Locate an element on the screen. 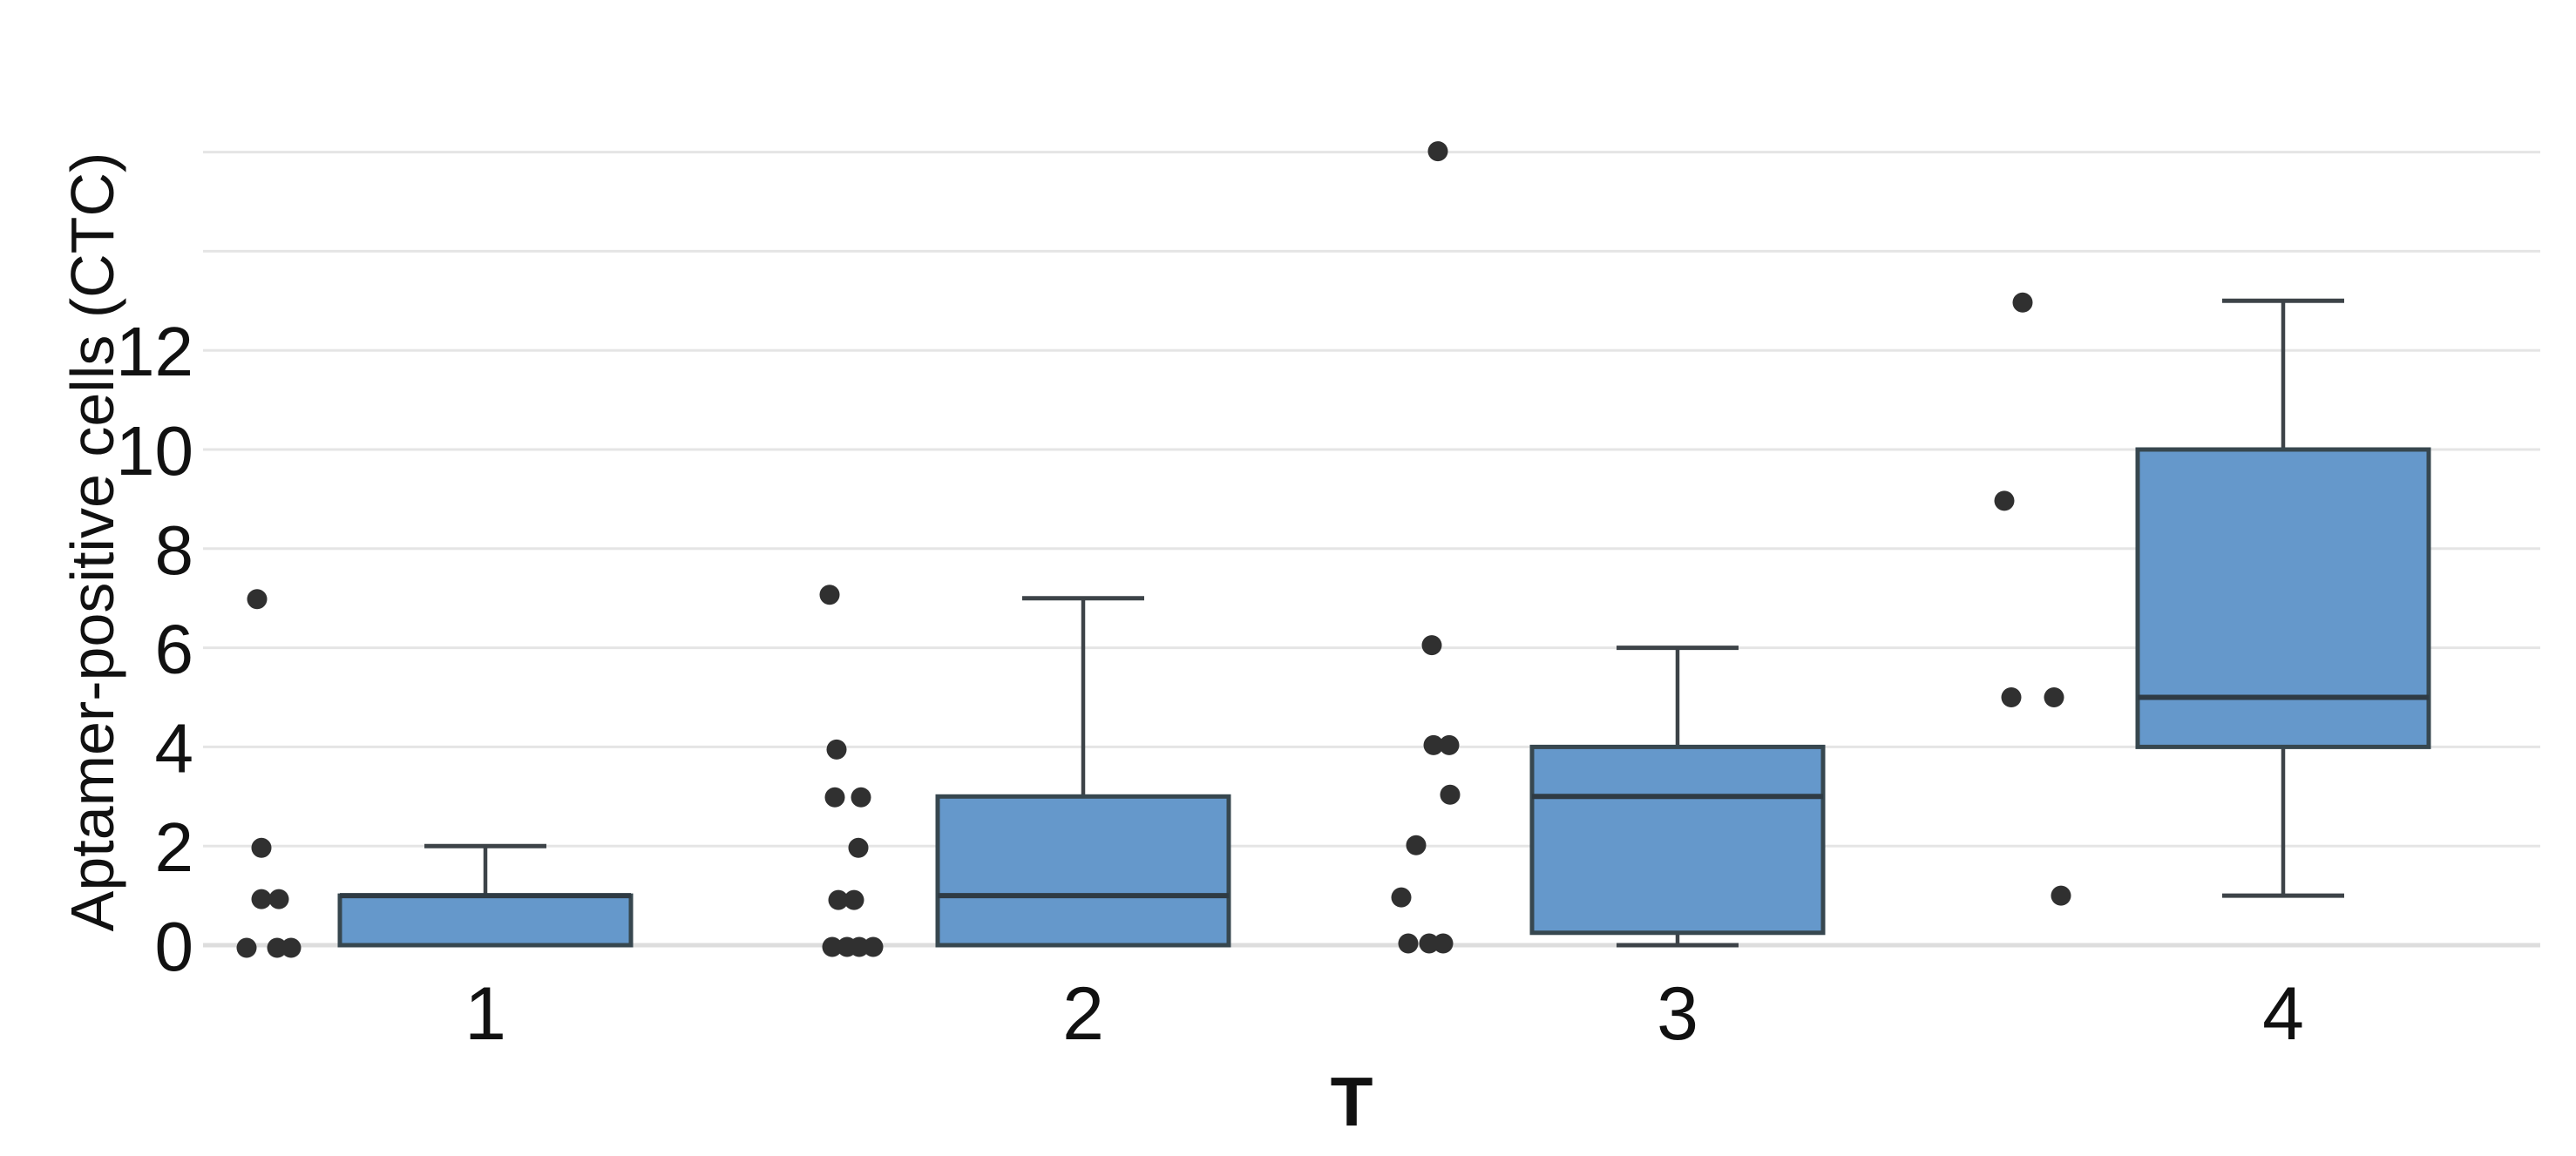  y-tick-label: 10 is located at coordinates (155, 451).